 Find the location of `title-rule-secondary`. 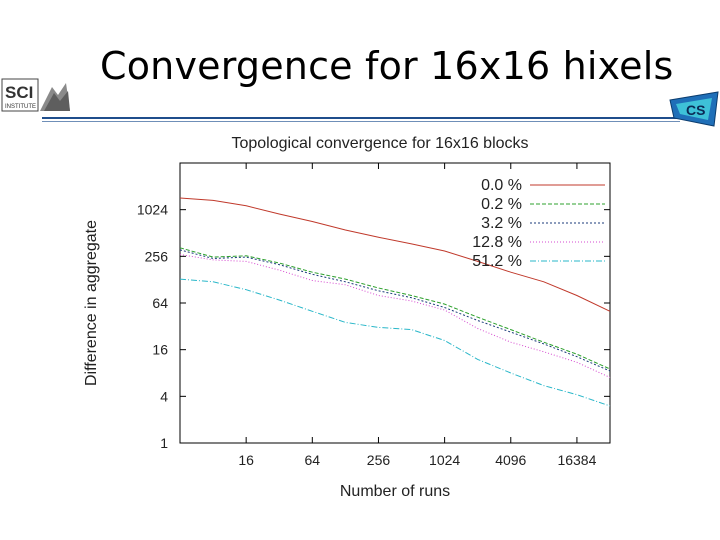

title-rule-secondary is located at coordinates (361, 121).